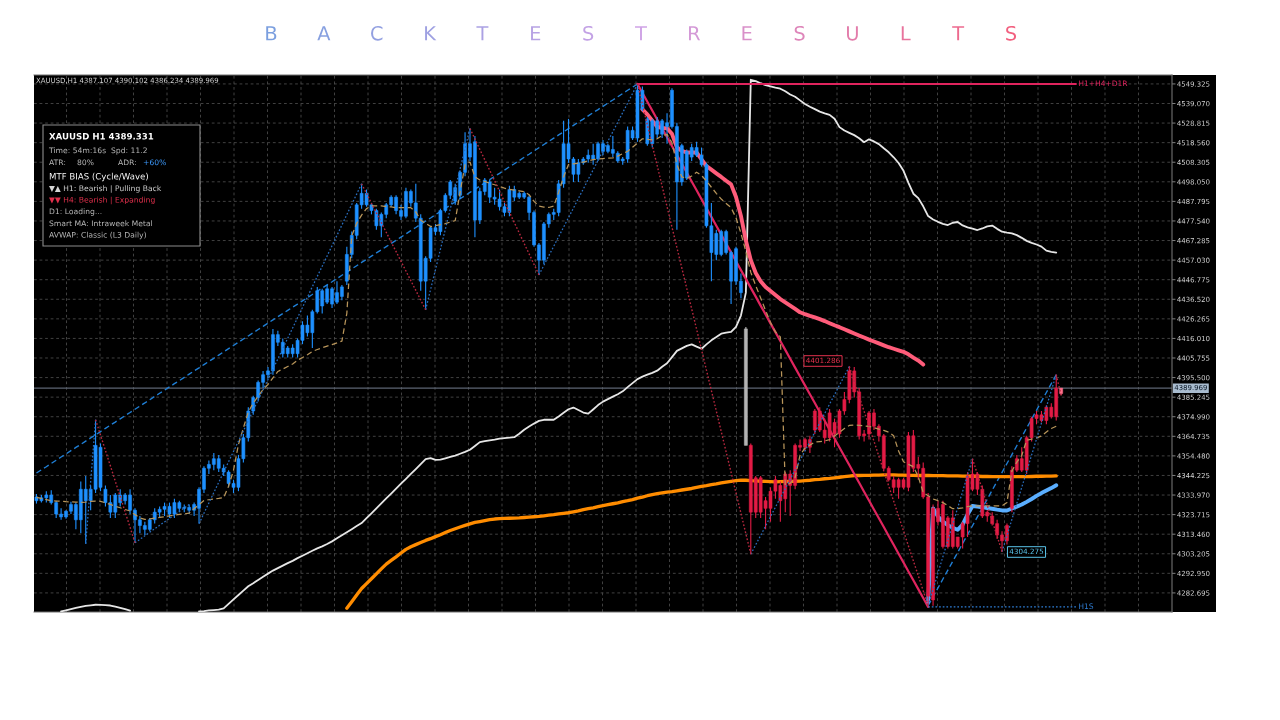  Describe the element at coordinates (98, 177) in the screenshot. I see `annotation: MTF BIAS (Cycle/Wave)` at that location.